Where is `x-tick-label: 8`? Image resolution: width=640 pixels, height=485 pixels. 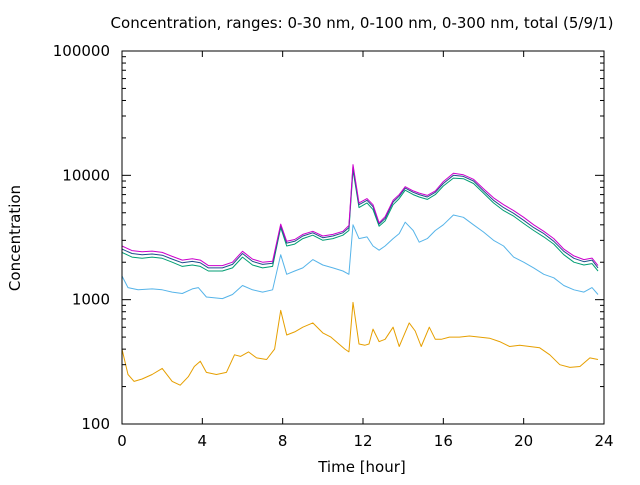 x-tick-label: 8 is located at coordinates (283, 441).